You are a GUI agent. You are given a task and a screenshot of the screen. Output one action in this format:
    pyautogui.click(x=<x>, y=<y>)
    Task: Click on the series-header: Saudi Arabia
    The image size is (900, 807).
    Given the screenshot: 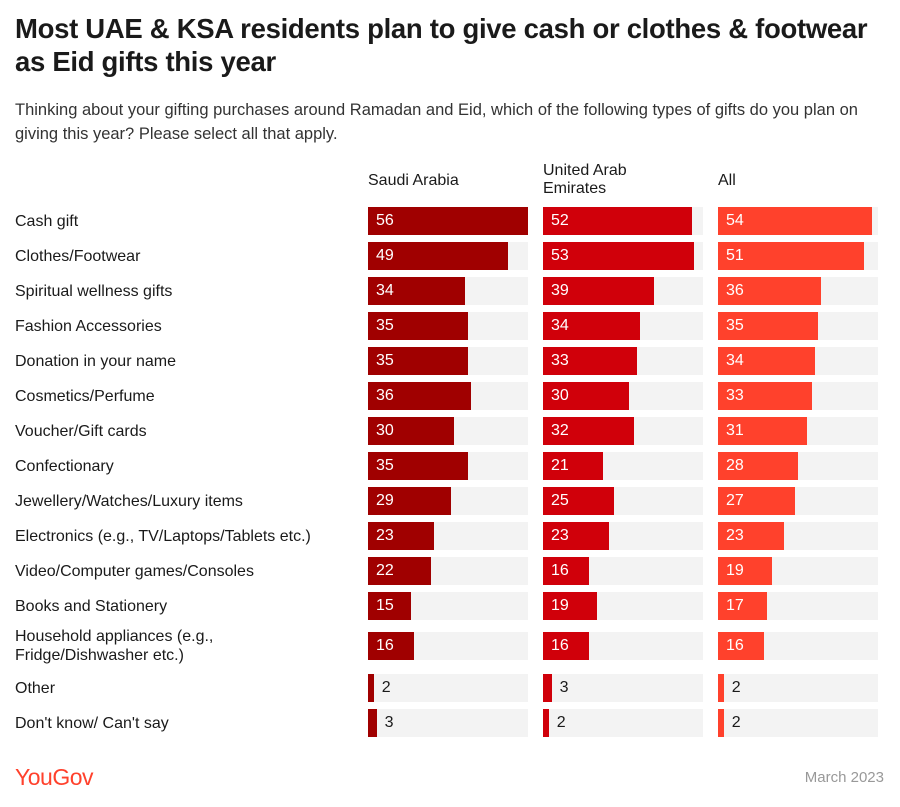 What is the action you would take?
    pyautogui.click(x=413, y=180)
    